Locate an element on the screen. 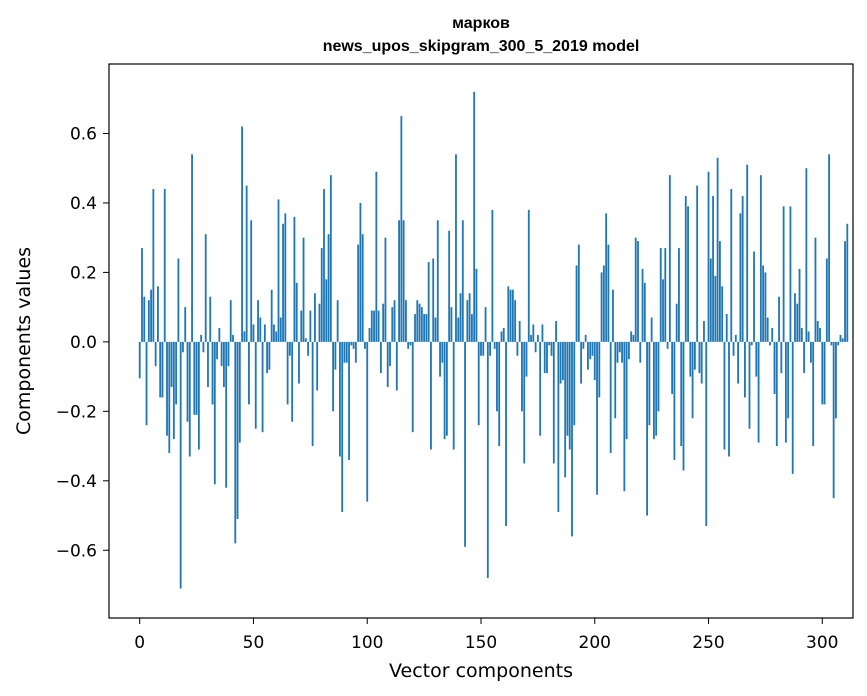 This screenshot has height=696, width=867. x-axis: 0 50 100 150 200 250 300 is located at coordinates (486, 635).